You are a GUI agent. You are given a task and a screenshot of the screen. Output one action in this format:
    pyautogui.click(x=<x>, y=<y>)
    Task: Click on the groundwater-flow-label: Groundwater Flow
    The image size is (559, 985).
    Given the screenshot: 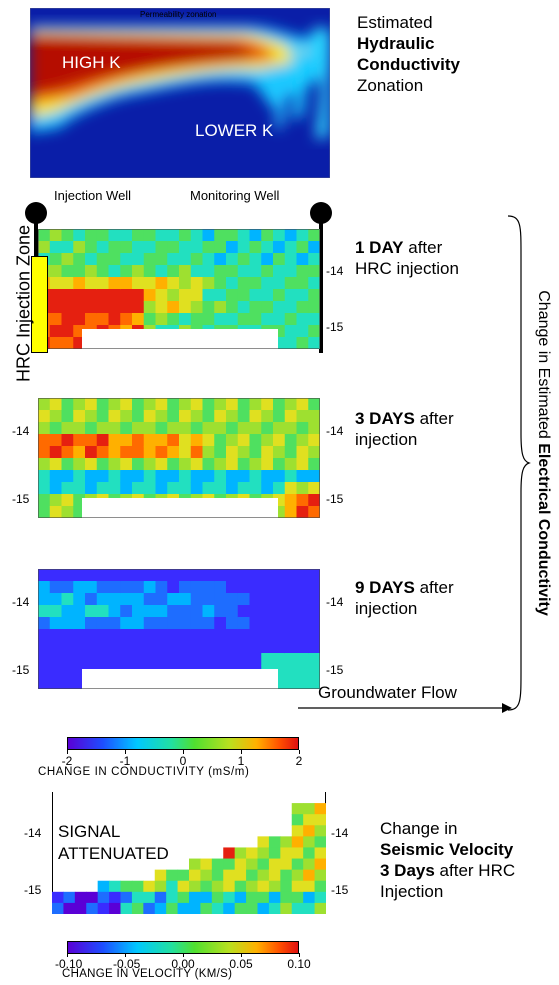 What is the action you would take?
    pyautogui.click(x=387, y=692)
    